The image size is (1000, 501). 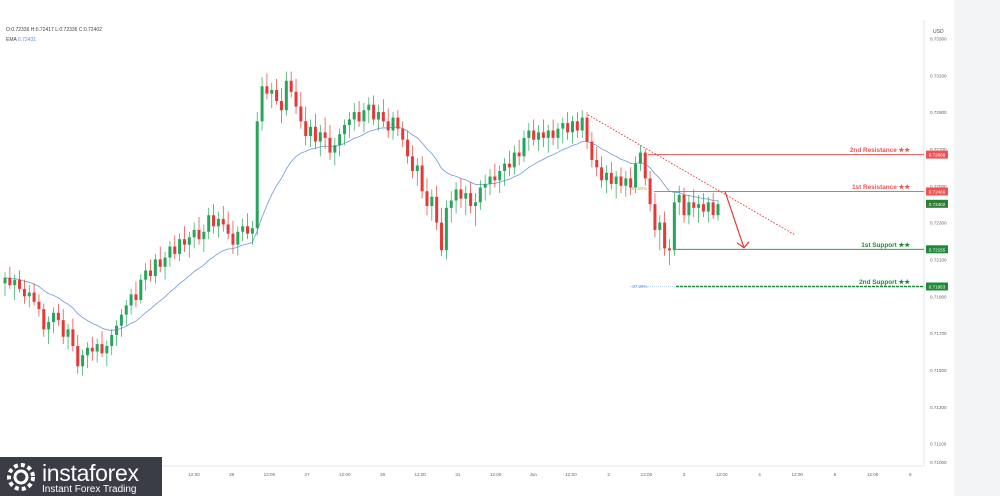 I want to click on time-tick-label: 2, so click(x=608, y=474).